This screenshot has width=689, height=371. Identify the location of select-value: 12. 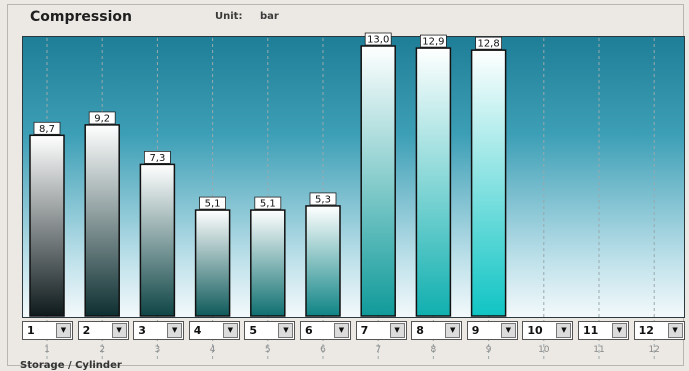
(646, 330).